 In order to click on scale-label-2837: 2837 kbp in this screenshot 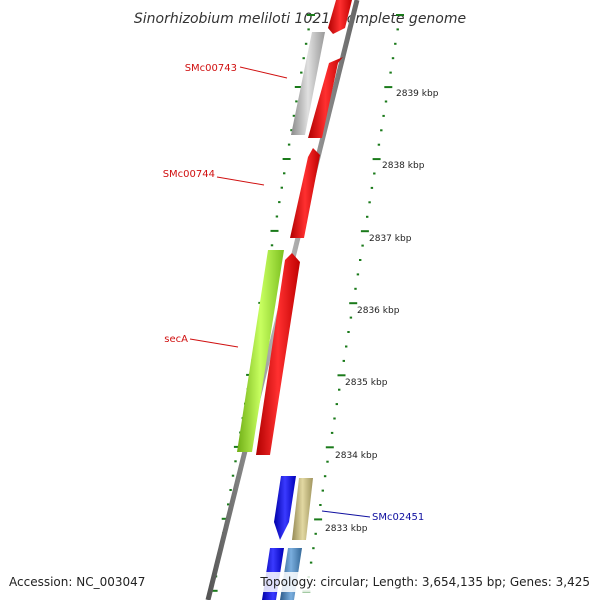, I will do `click(390, 239)`.